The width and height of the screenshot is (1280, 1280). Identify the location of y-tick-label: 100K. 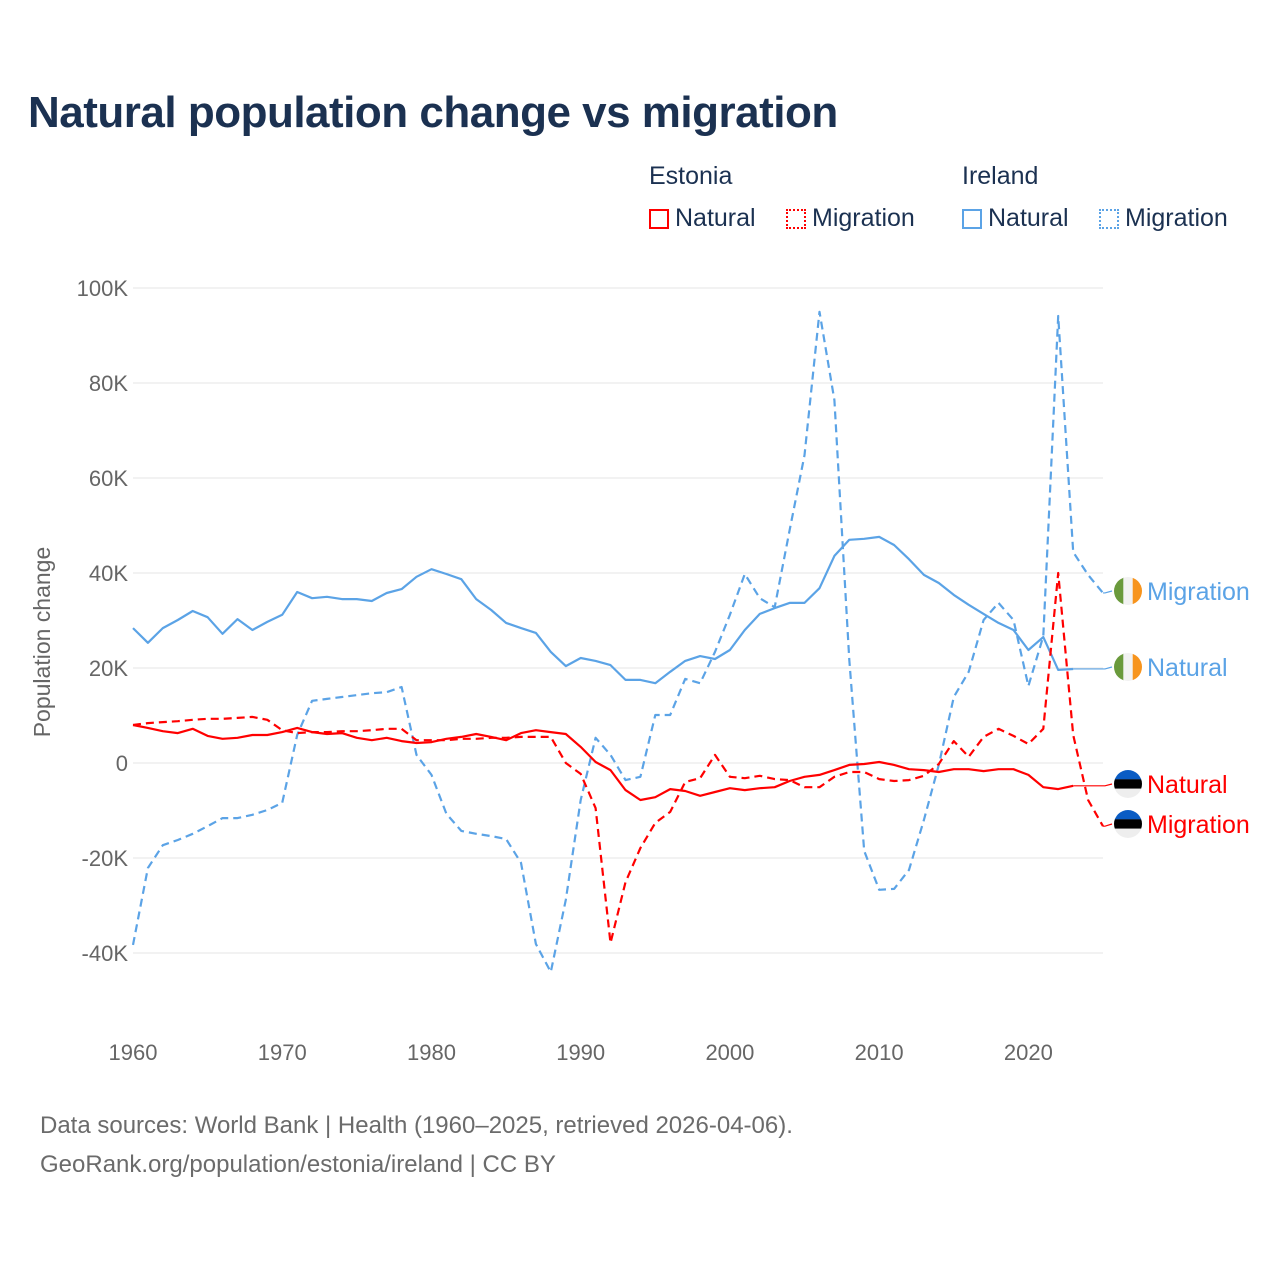
(103, 288).